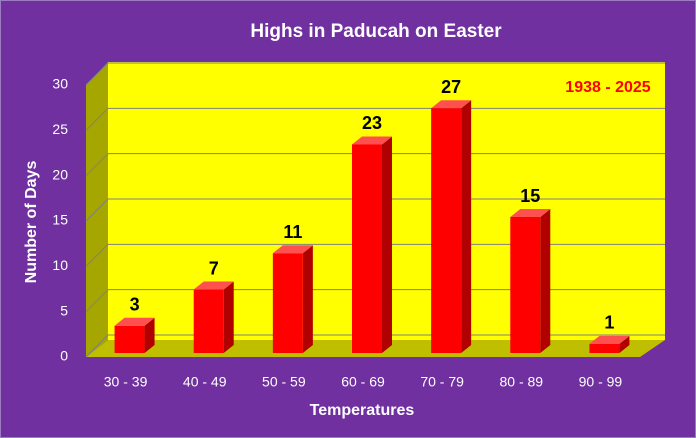 Image resolution: width=696 pixels, height=438 pixels. Describe the element at coordinates (292, 232) in the screenshot. I see `value-label: 11` at that location.